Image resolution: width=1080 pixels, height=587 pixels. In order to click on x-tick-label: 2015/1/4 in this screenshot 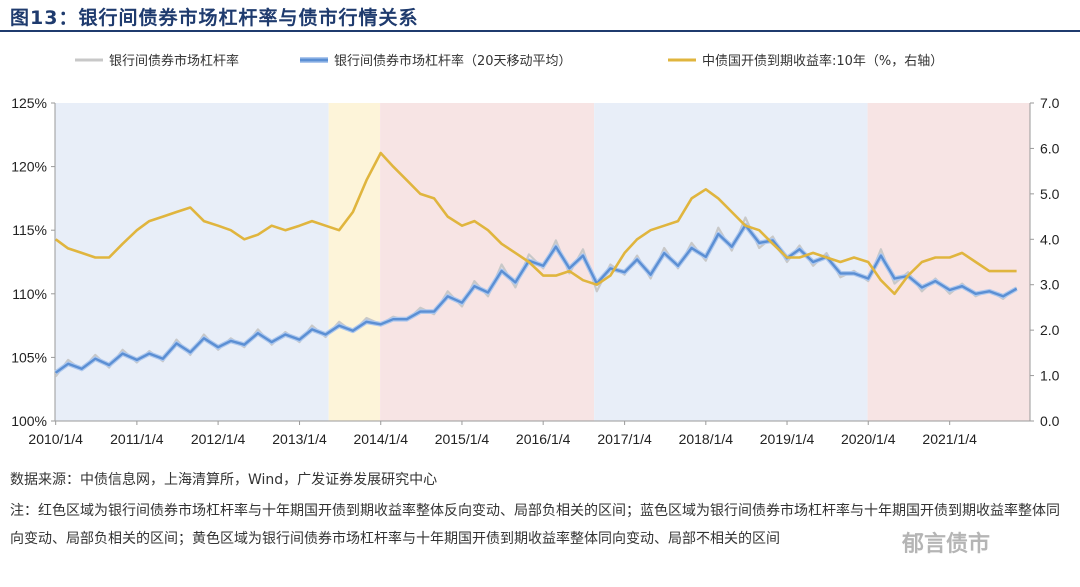, I will do `click(462, 439)`.